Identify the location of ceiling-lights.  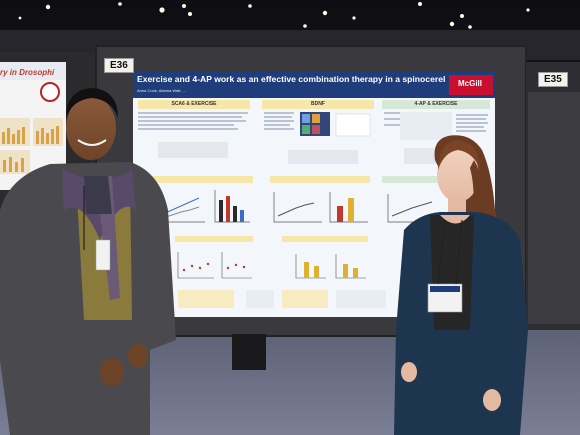
(274, 15).